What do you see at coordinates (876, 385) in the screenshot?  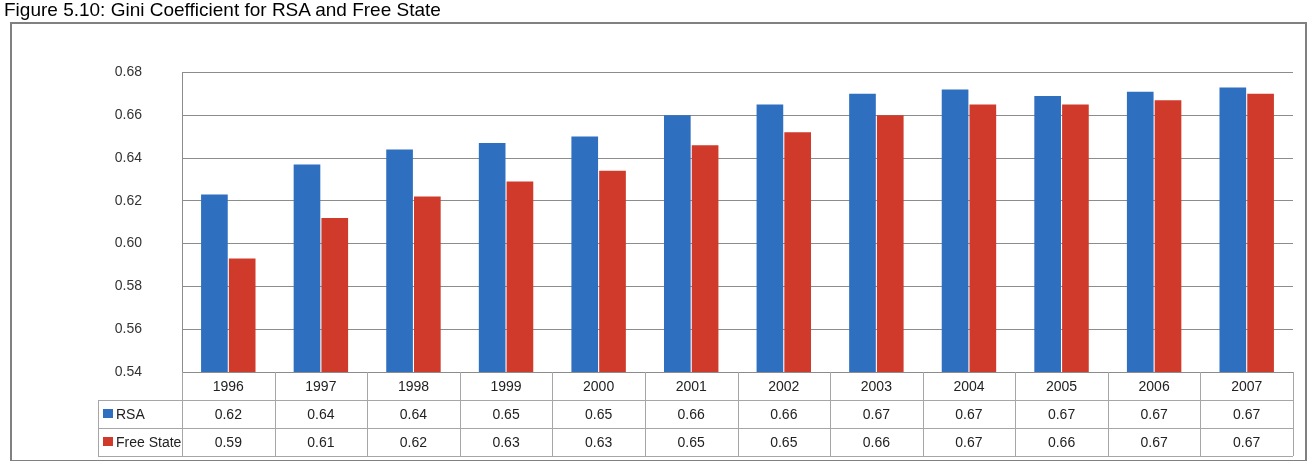 I see `x-tick-label: 2003` at bounding box center [876, 385].